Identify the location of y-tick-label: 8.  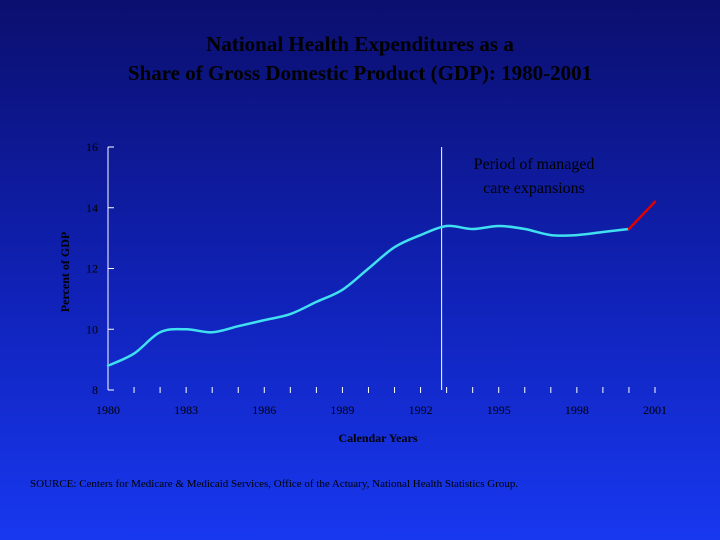
(95, 390).